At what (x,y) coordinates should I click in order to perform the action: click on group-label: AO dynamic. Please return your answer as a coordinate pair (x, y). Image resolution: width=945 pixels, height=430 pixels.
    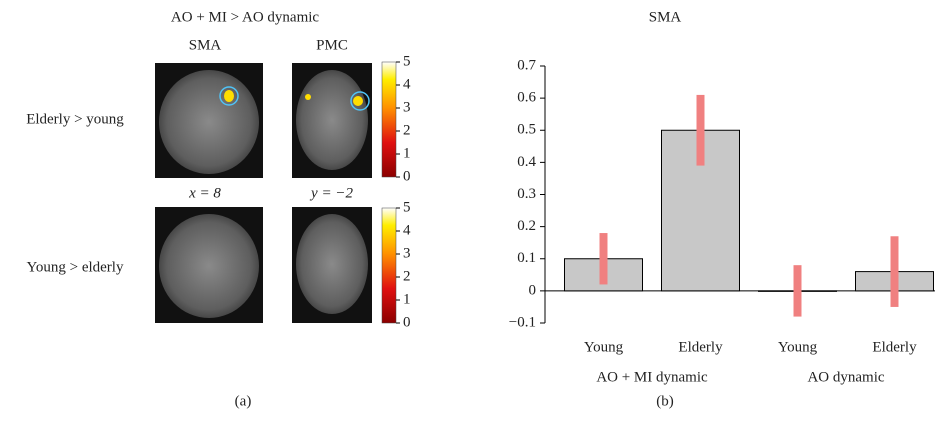
    Looking at the image, I should click on (845, 377).